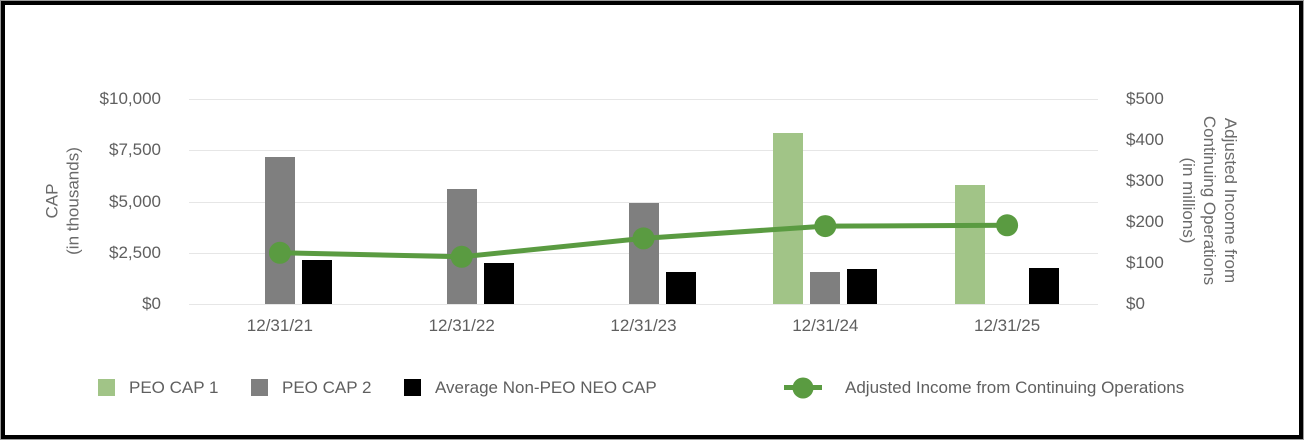 The height and width of the screenshot is (440, 1304). I want to click on left-axis-tick-label: $5,000, so click(135, 201).